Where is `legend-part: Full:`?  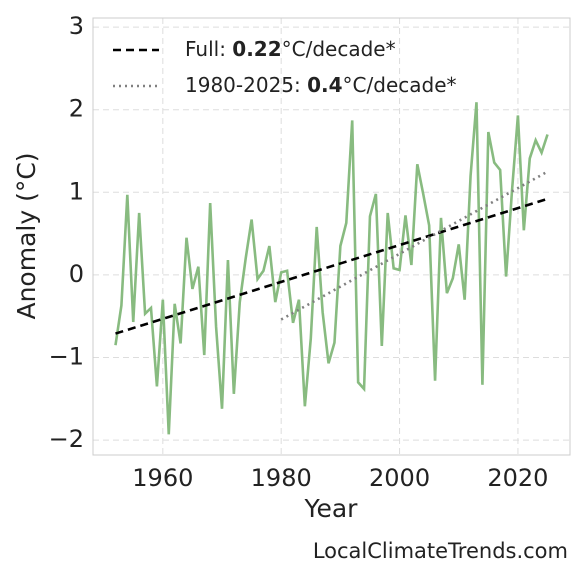 legend-part: Full: is located at coordinates (208, 49).